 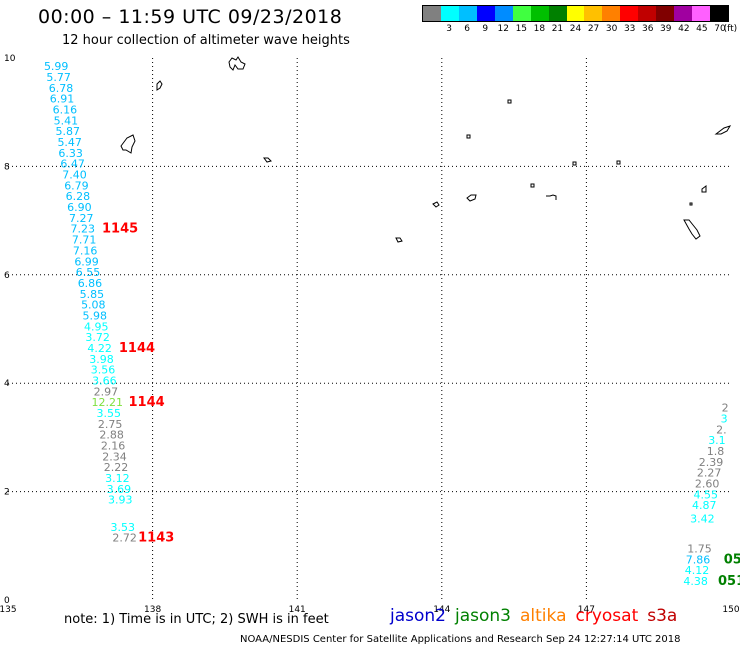 What do you see at coordinates (152, 610) in the screenshot?
I see `lon-tick-label: 138` at bounding box center [152, 610].